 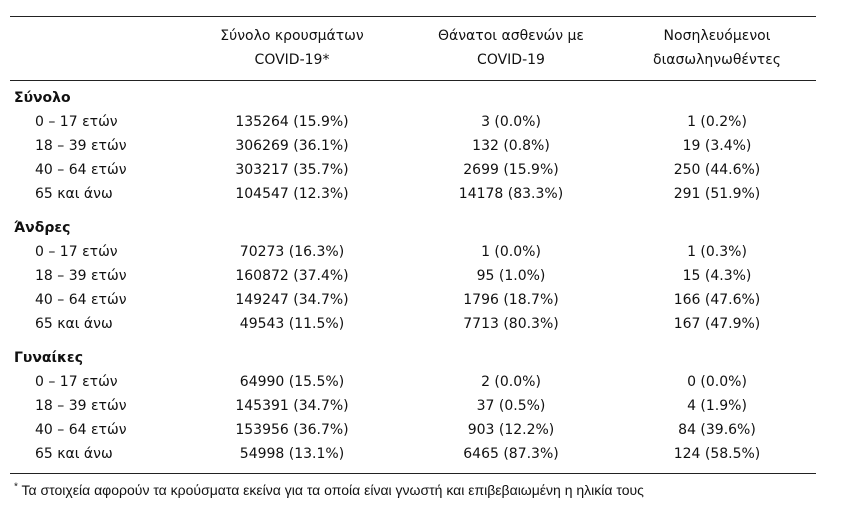 I want to click on intubated-cell: 19 (3.4%), so click(x=717, y=146).